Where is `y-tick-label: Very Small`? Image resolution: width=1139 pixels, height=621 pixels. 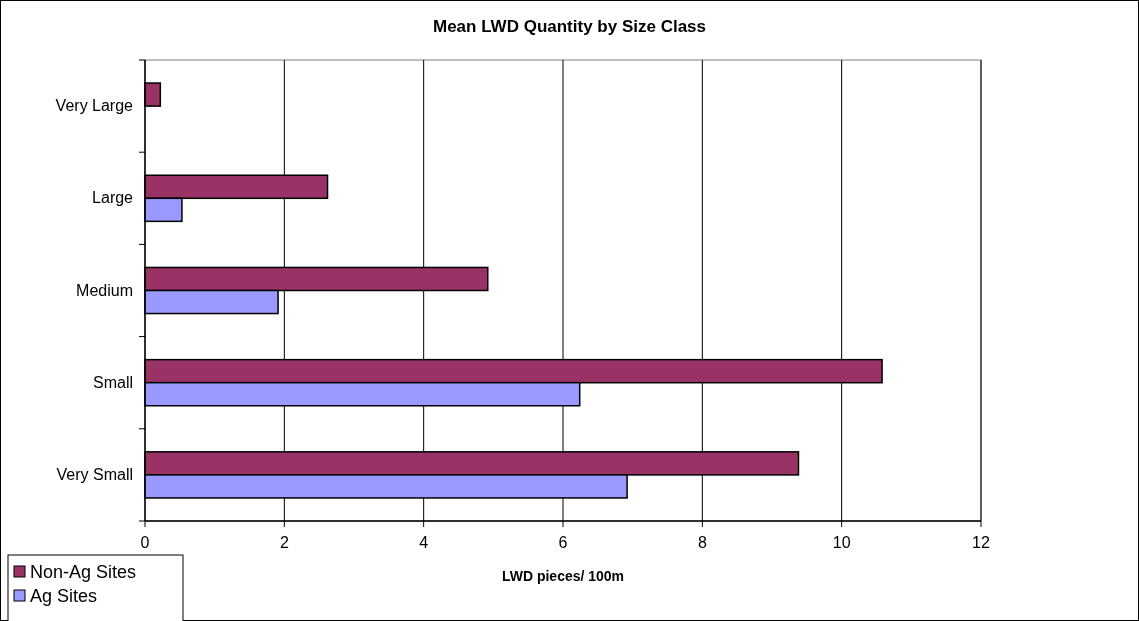 y-tick-label: Very Small is located at coordinates (94, 474).